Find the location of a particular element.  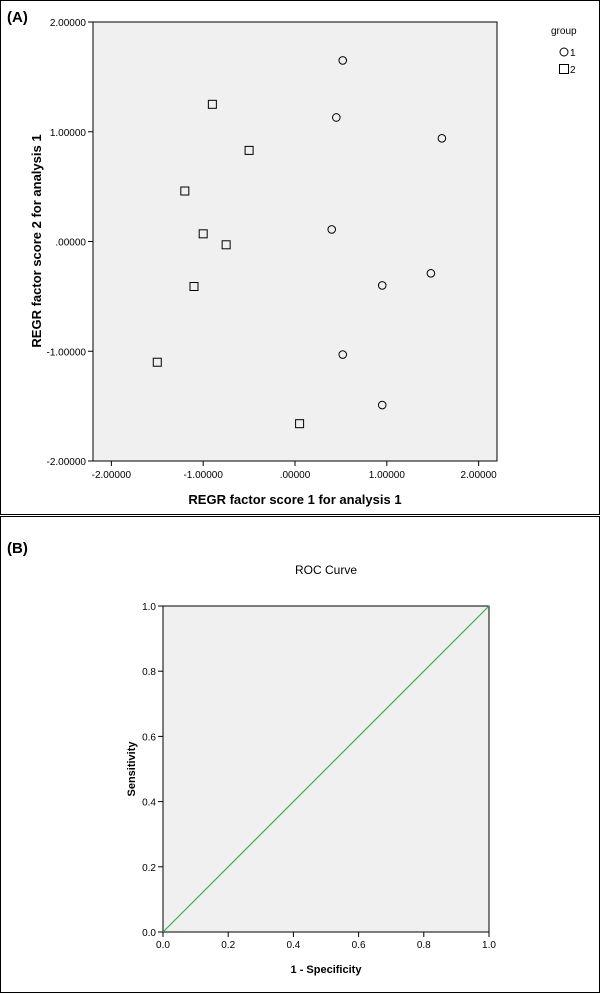

x-tick-label: 0.6 is located at coordinates (359, 945).